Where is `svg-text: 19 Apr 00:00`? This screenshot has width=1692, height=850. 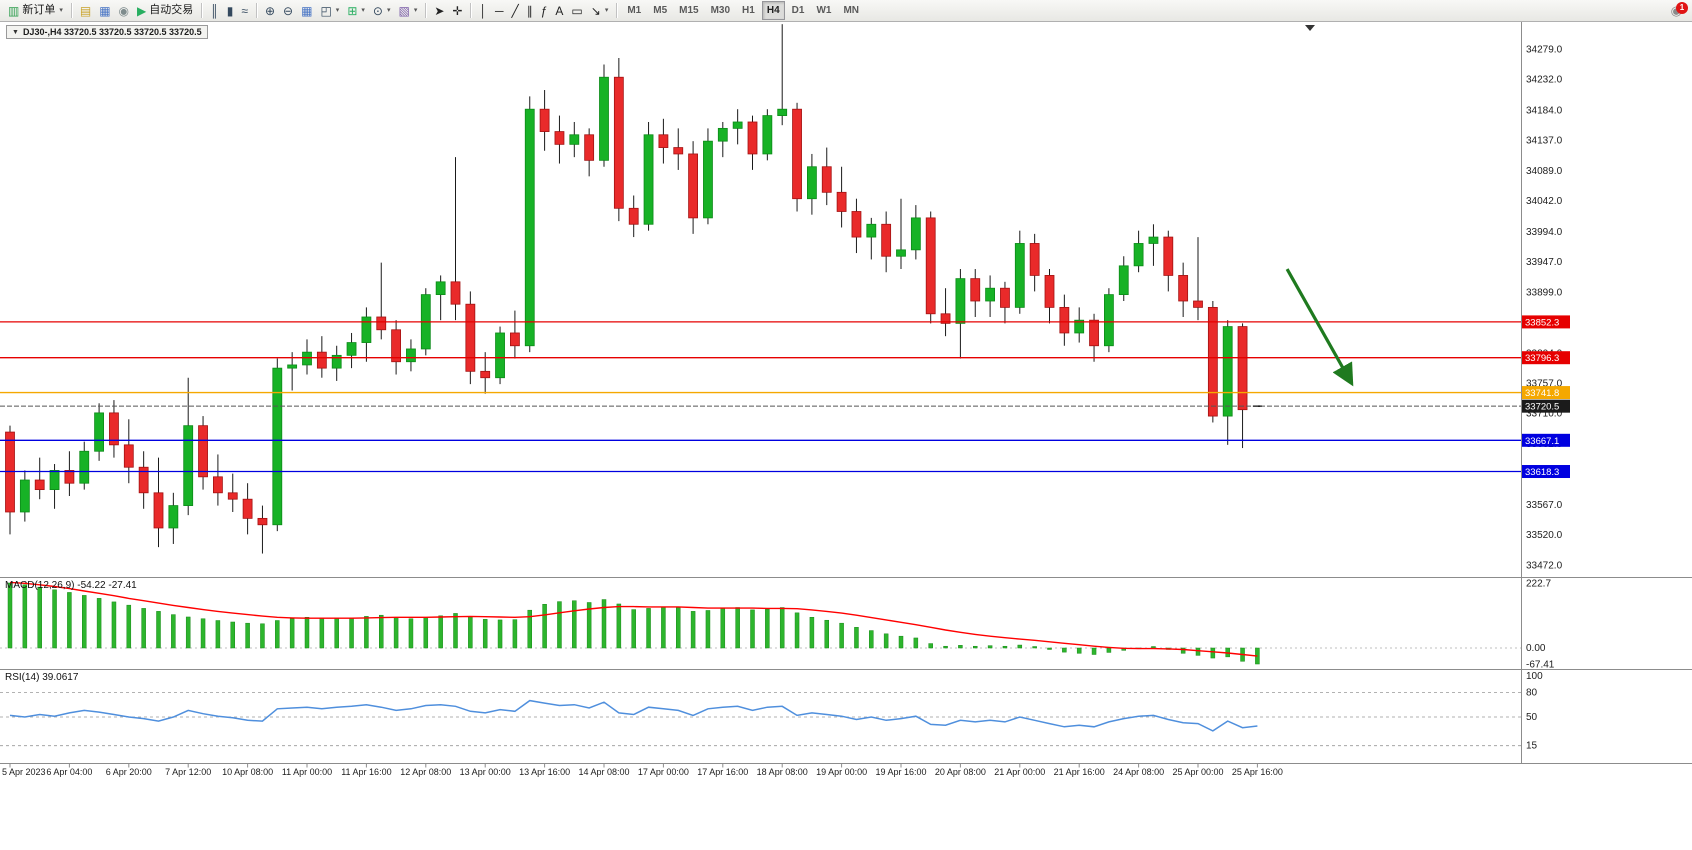
svg-text: 19 Apr 00:00 is located at coordinates (841, 772).